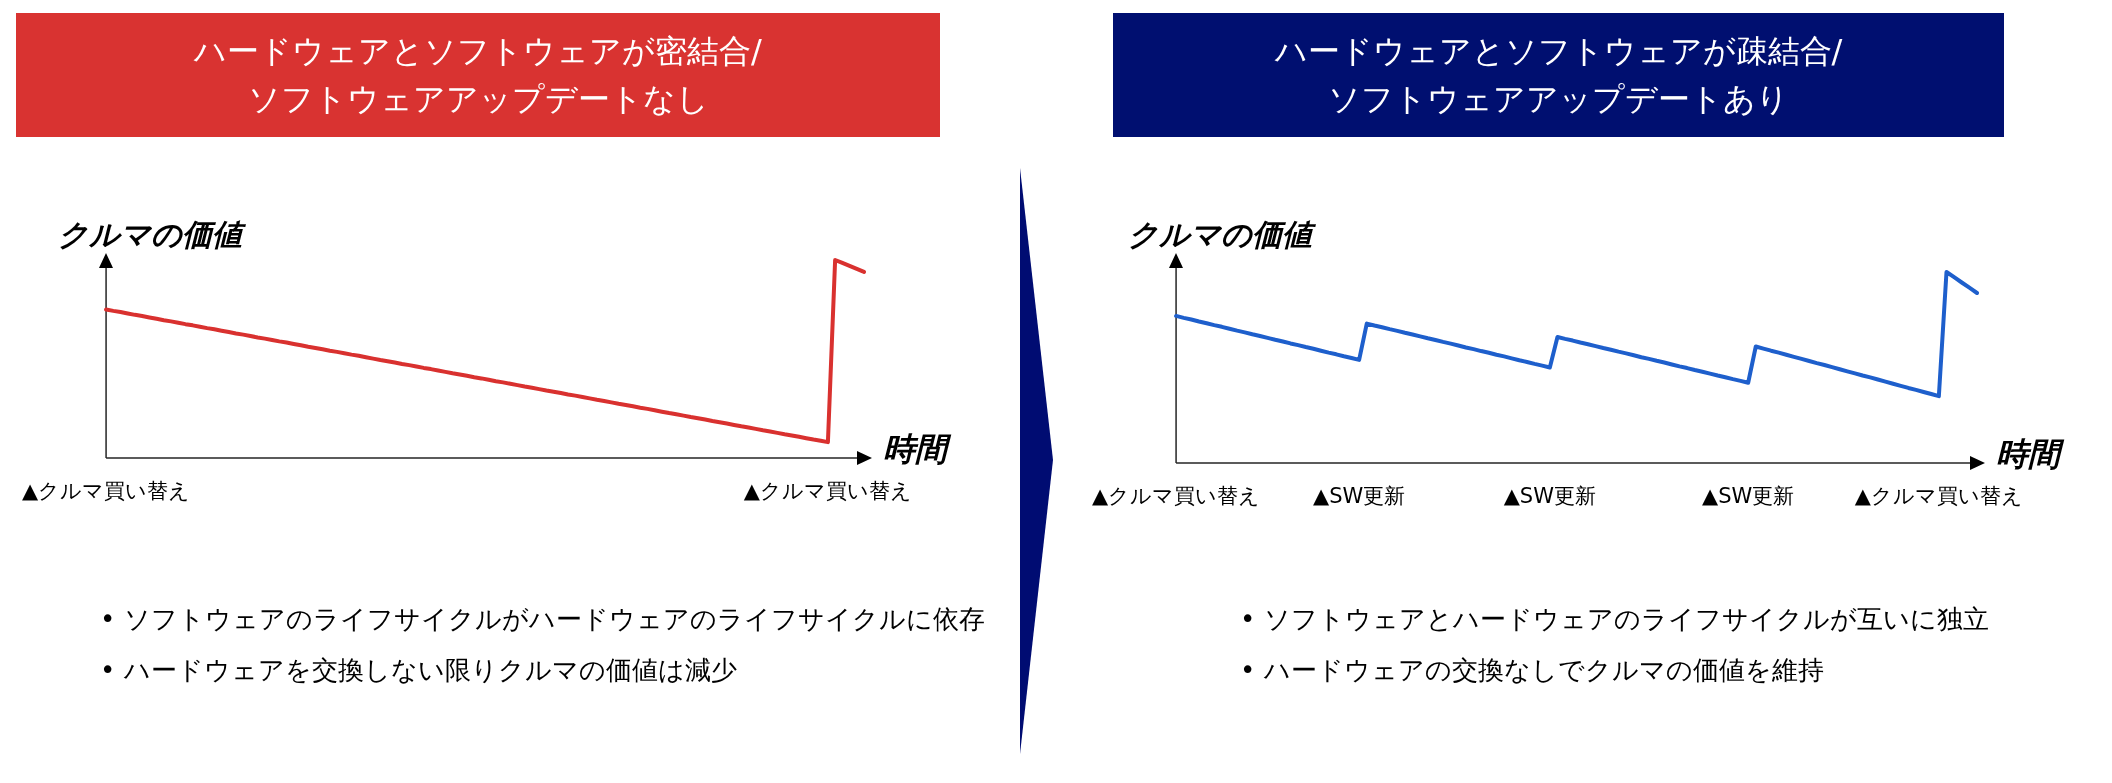  Describe the element at coordinates (542, 619) in the screenshot. I see `text: • ソフトウェアのライフサイクルがハードウェアのライフサイクルに依存` at that location.